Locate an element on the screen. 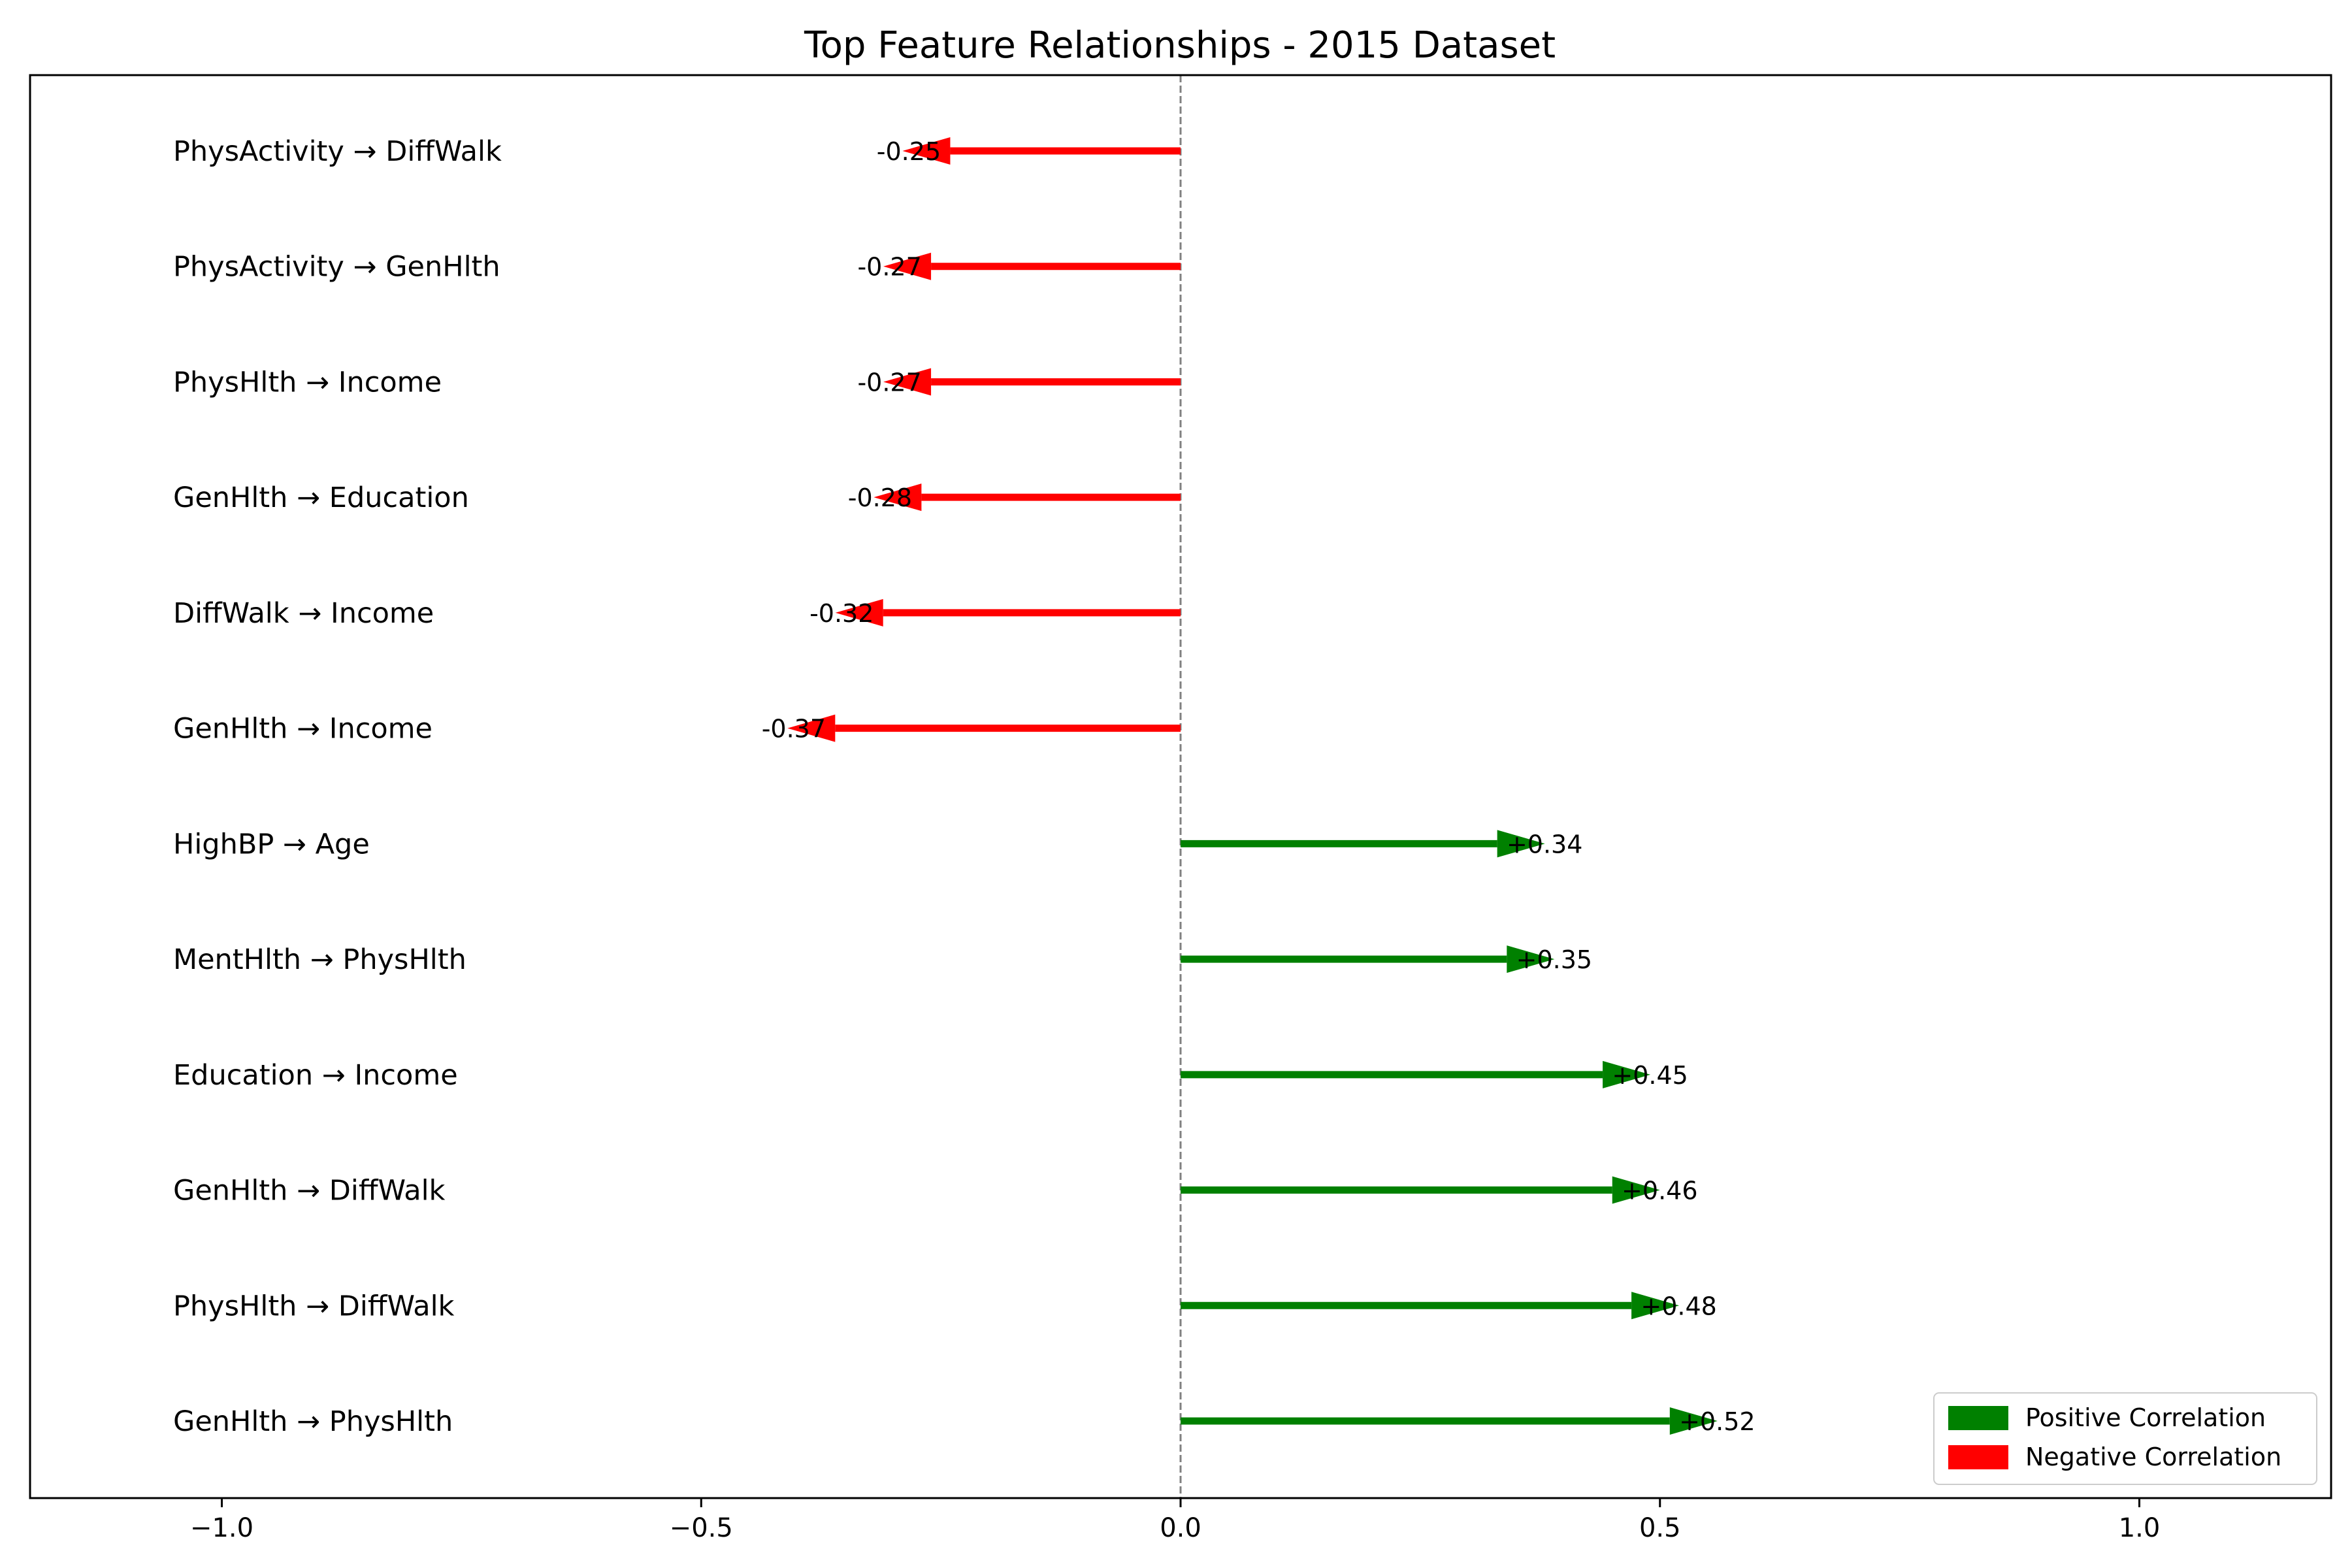  legend-label: Positive Correlation is located at coordinates (2145, 1417).